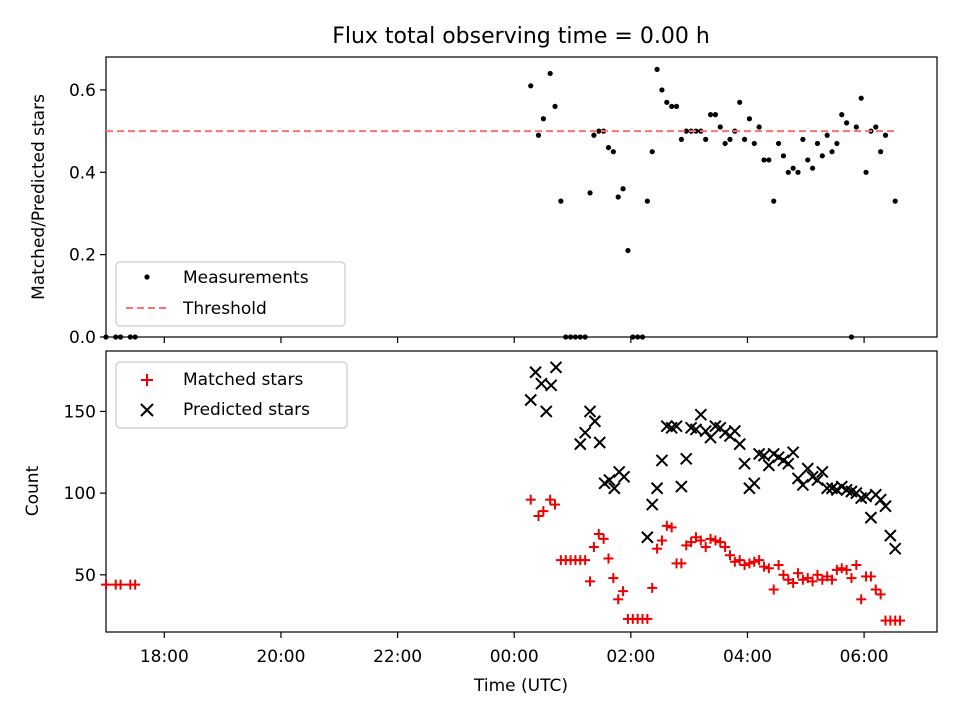  What do you see at coordinates (33, 490) in the screenshot?
I see `panel-counts-ylabel: Count` at bounding box center [33, 490].